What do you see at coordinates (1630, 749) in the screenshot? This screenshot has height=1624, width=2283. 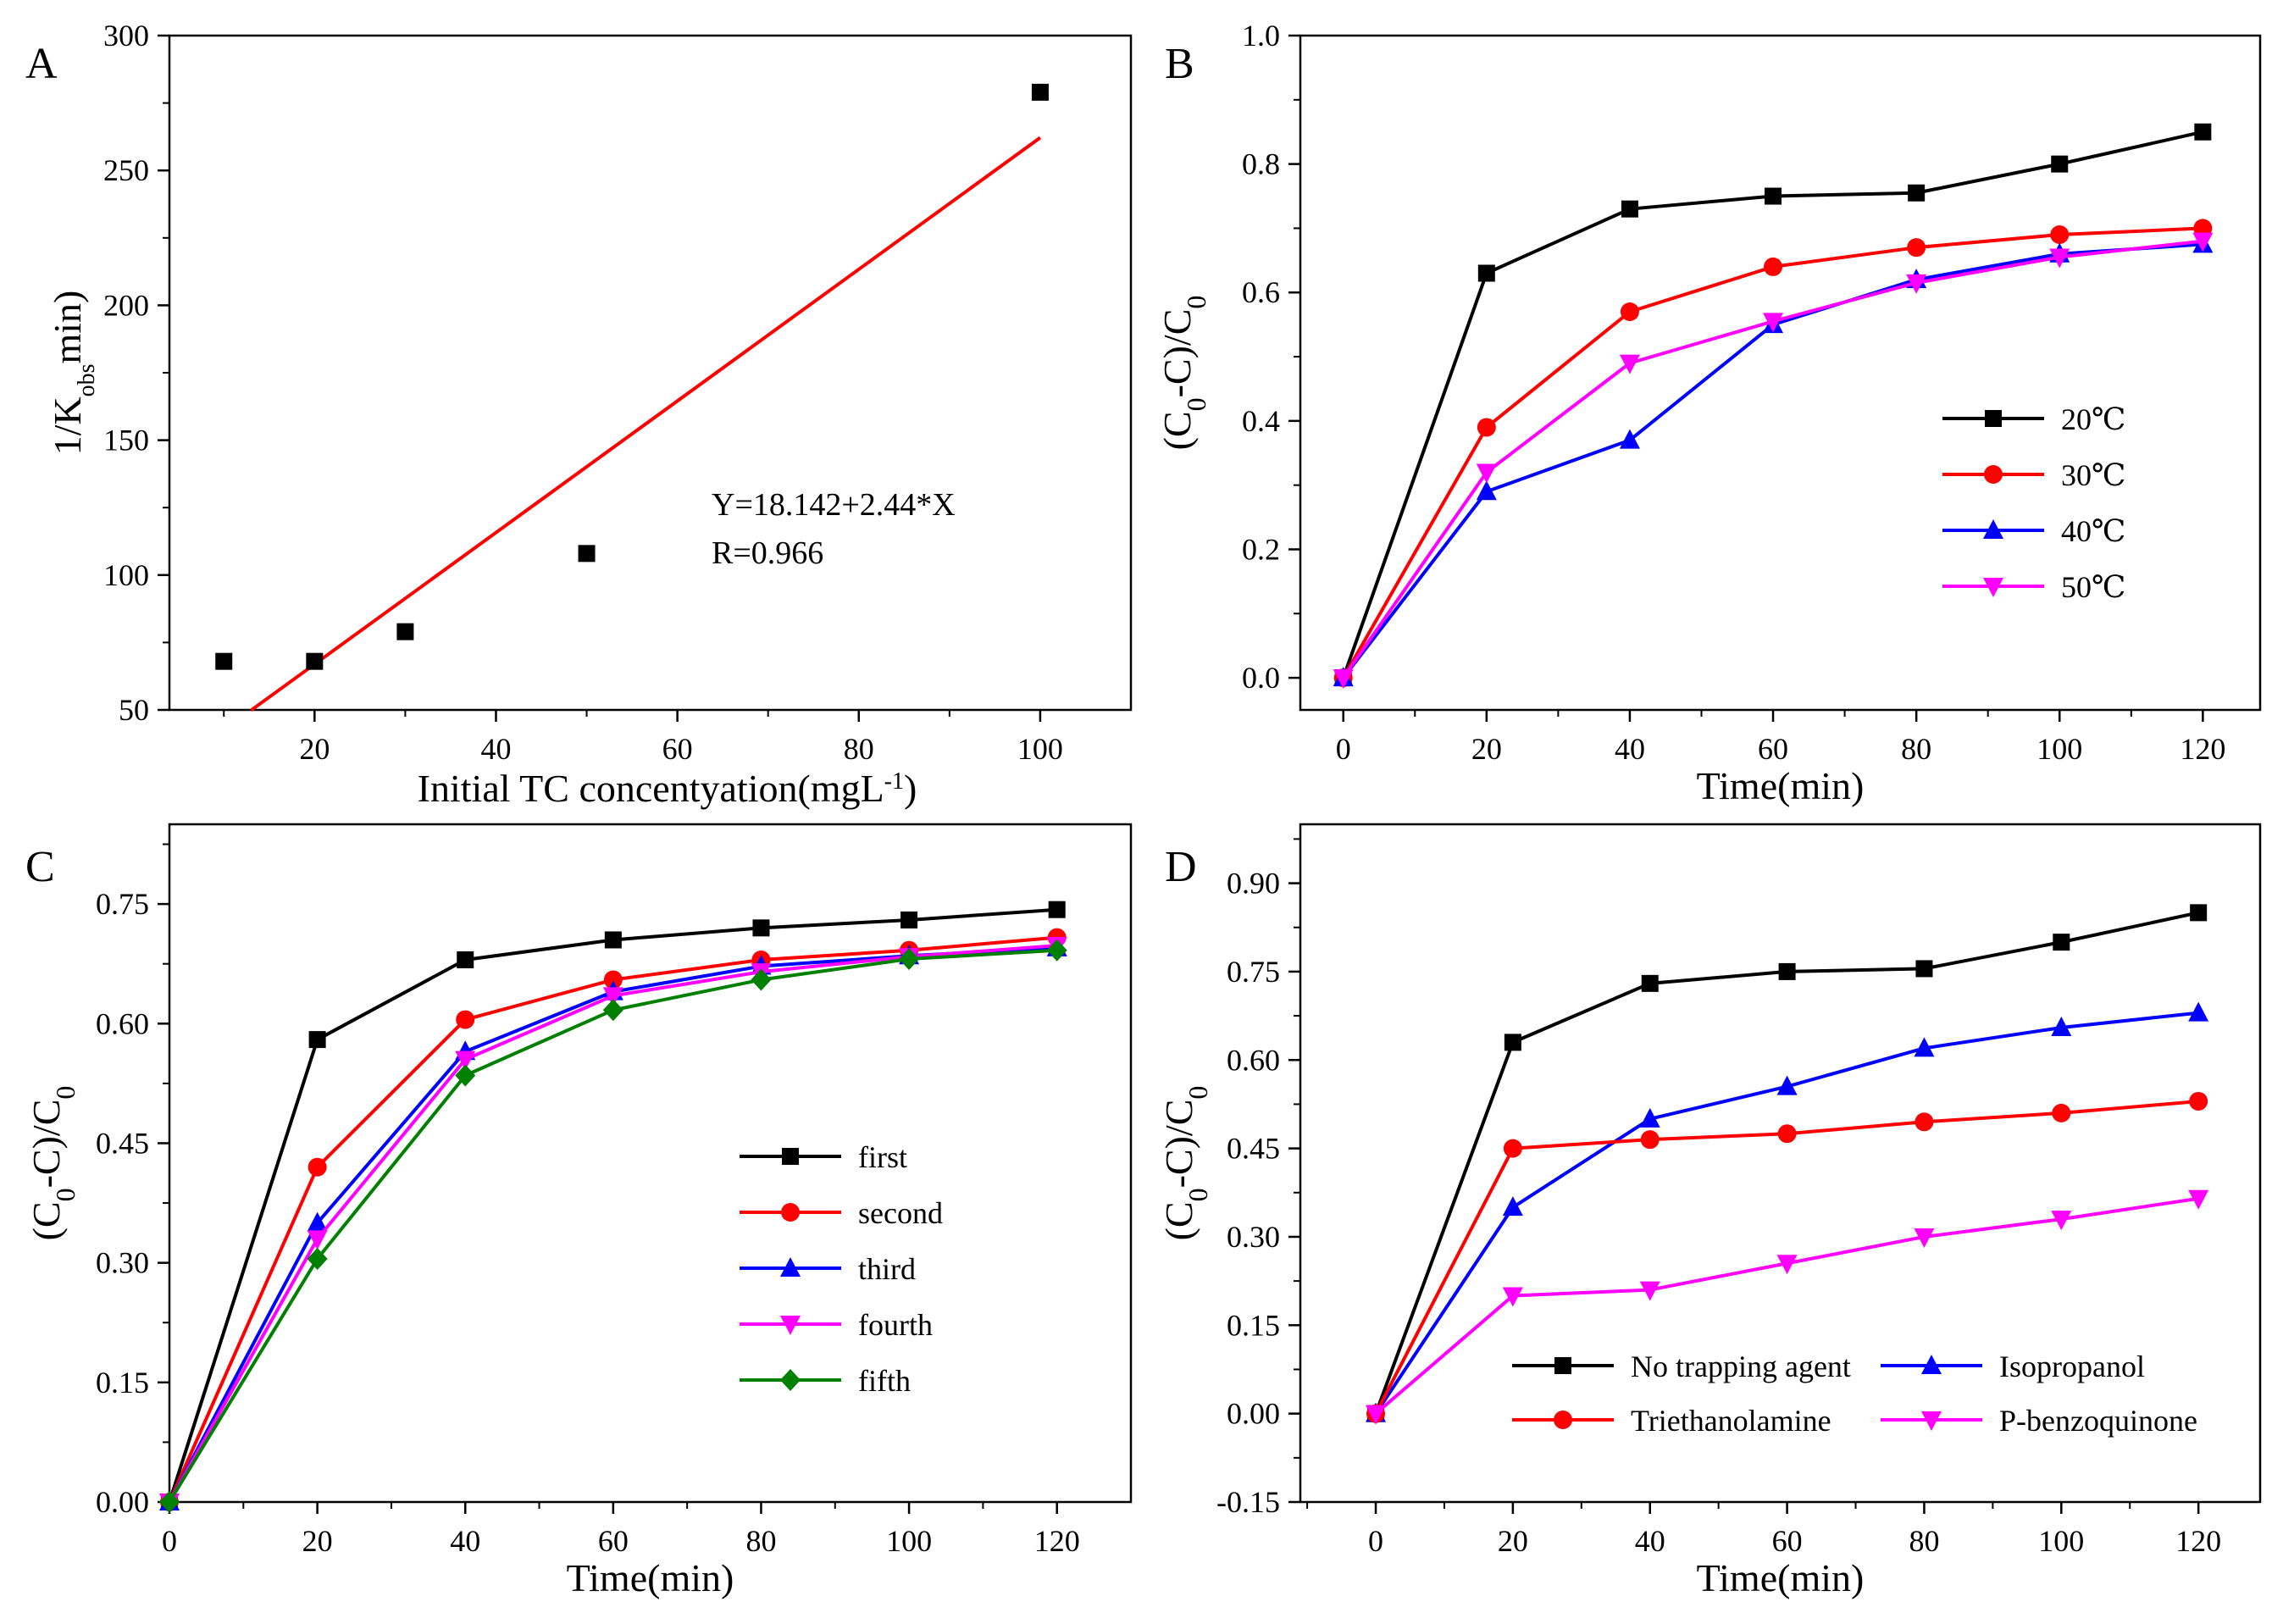 I see `x-tick-label: 40` at bounding box center [1630, 749].